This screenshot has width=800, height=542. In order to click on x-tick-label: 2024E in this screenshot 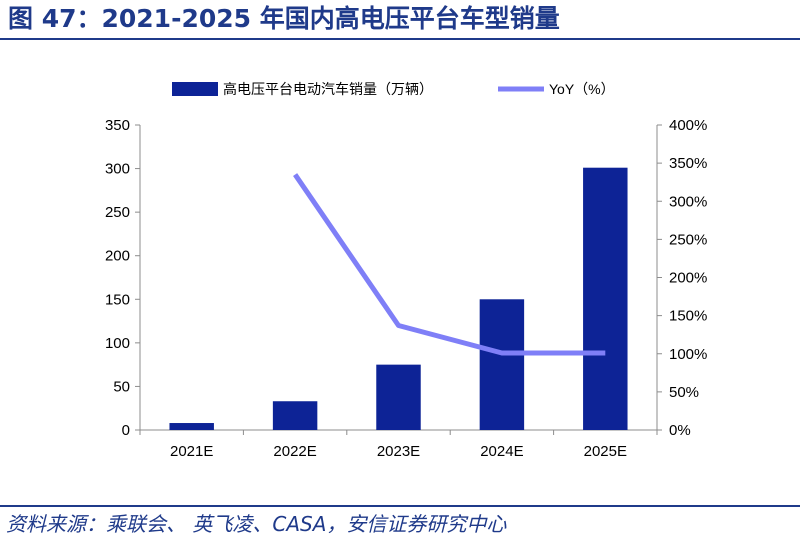, I will do `click(501, 451)`.